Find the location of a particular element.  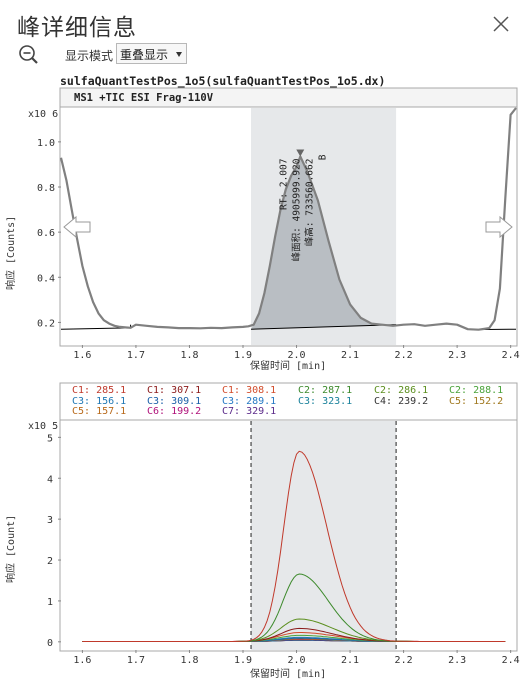

chart2-highlight-region is located at coordinates (324, 535).